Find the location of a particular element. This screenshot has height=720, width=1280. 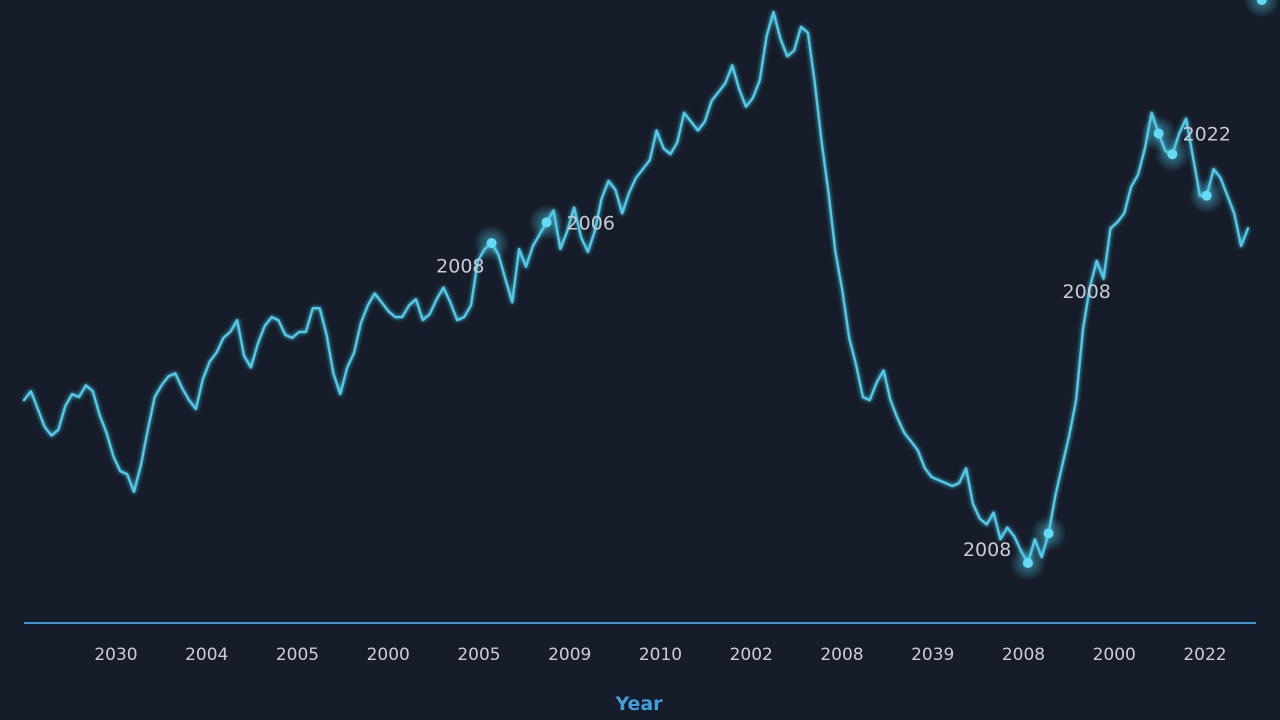

point-callout-label: 2006 is located at coordinates (591, 223).